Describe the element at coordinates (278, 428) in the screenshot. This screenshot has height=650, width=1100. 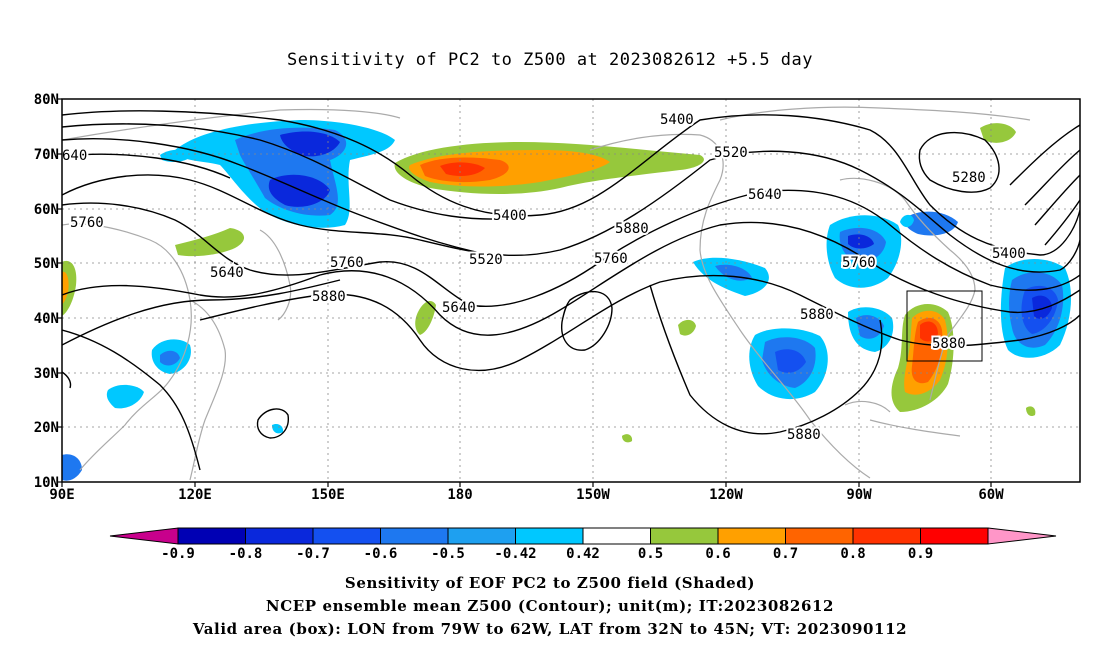
I see `shade-blue-tiny` at that location.